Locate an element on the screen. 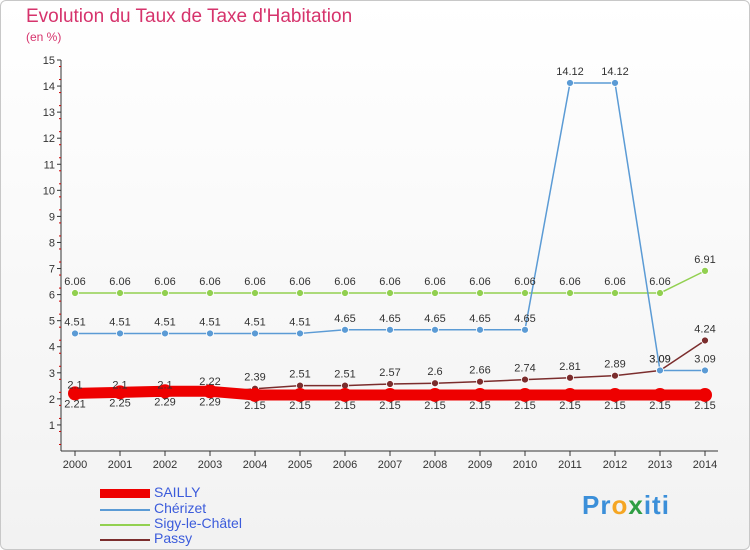  x-tick-label: 2012 is located at coordinates (615, 465).